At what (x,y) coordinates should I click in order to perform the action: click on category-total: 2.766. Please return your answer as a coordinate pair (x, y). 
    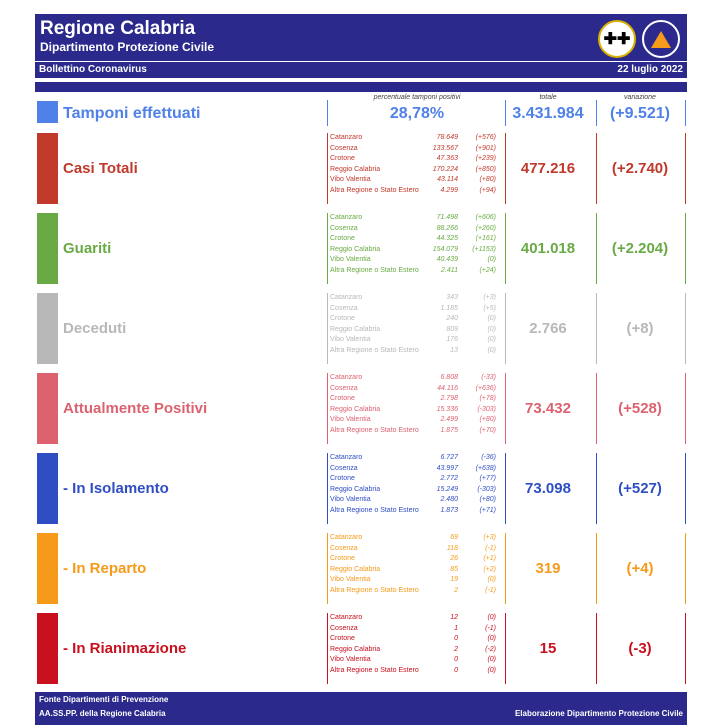
    Looking at the image, I should click on (548, 328).